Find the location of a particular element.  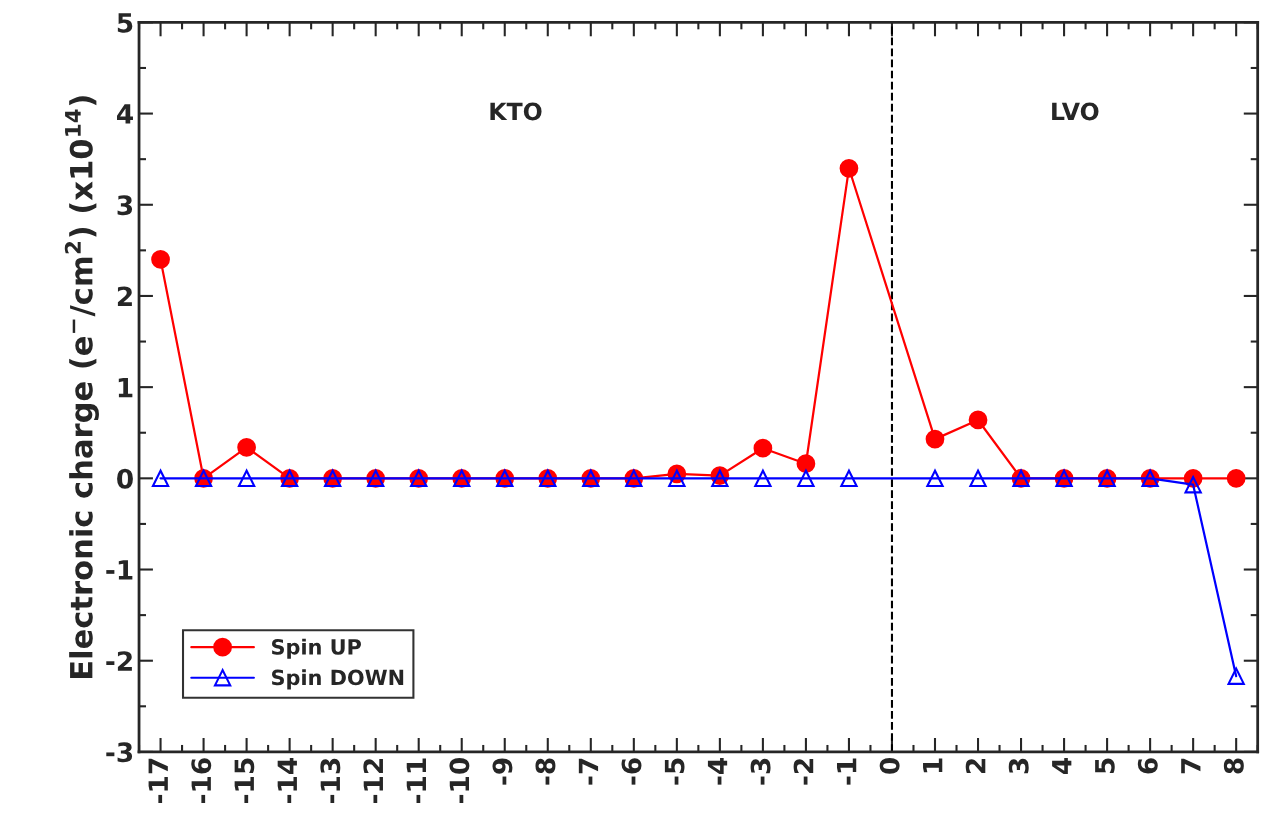

x-tick-label: 7 is located at coordinates (1191, 766).